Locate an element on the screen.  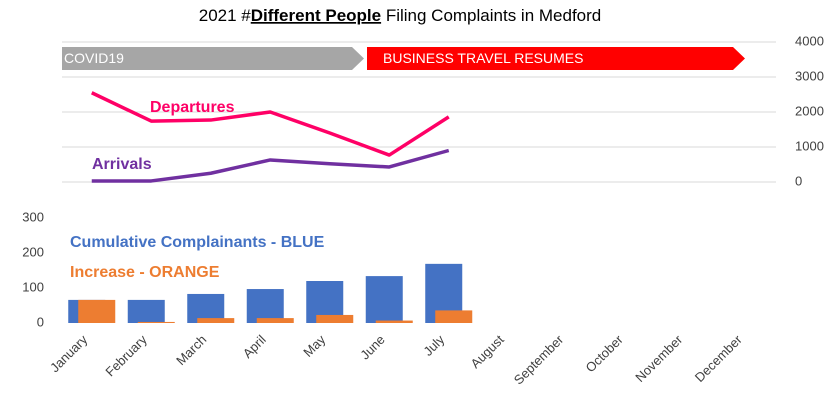
x-tick-label: May is located at coordinates (314, 346).